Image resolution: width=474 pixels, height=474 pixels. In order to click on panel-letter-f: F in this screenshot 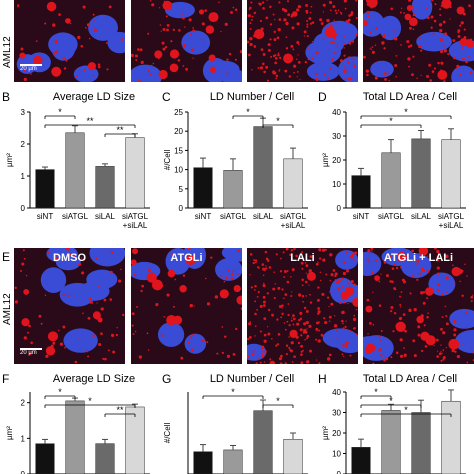, I will do `click(6, 379)`.